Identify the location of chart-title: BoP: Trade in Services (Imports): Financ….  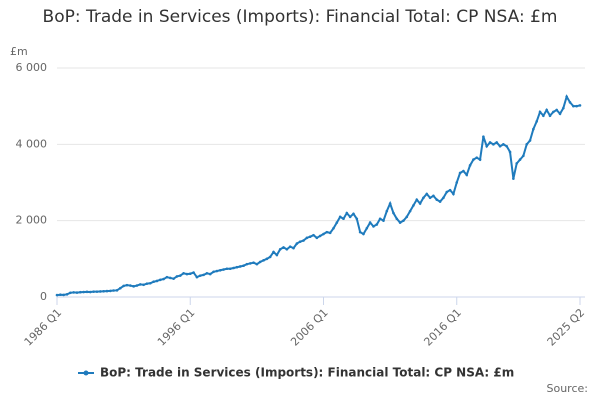
(300, 17).